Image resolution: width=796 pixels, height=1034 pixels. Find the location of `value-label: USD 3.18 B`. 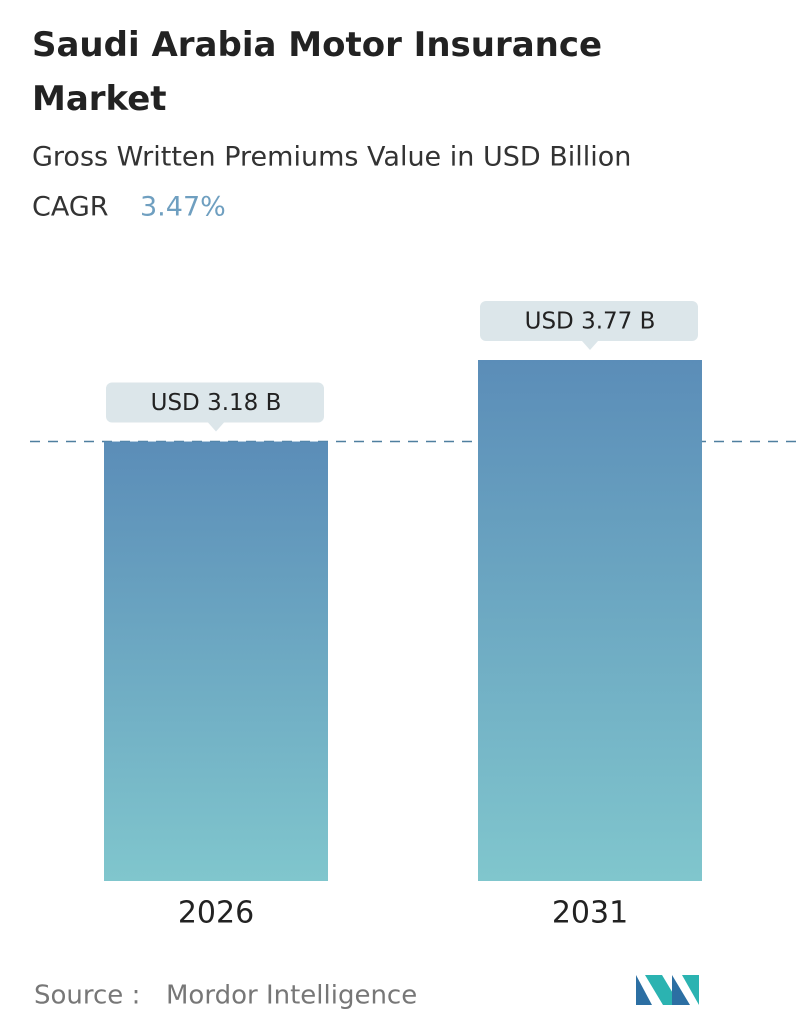

value-label: USD 3.18 B is located at coordinates (216, 403).